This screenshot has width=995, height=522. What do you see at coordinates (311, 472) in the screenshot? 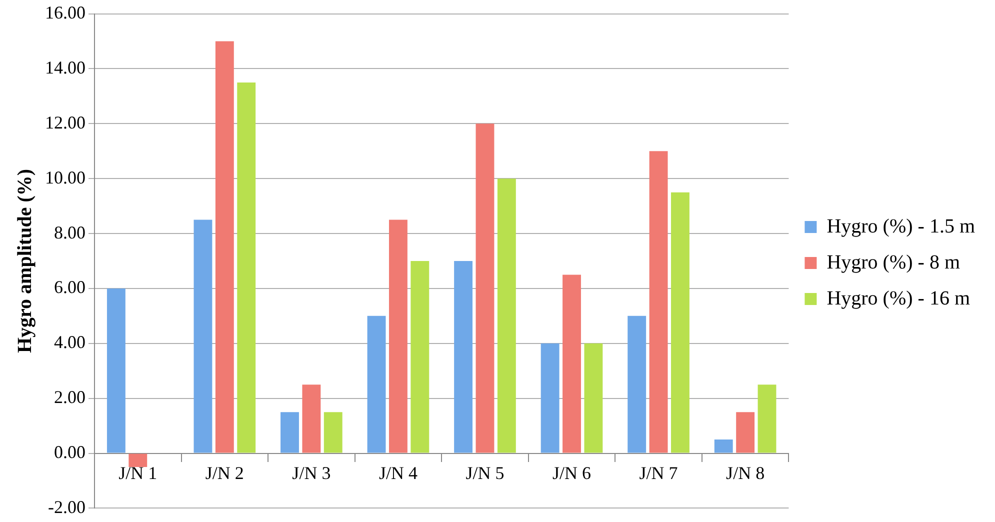
I see `x-tick-label: J/N 3` at bounding box center [311, 472].